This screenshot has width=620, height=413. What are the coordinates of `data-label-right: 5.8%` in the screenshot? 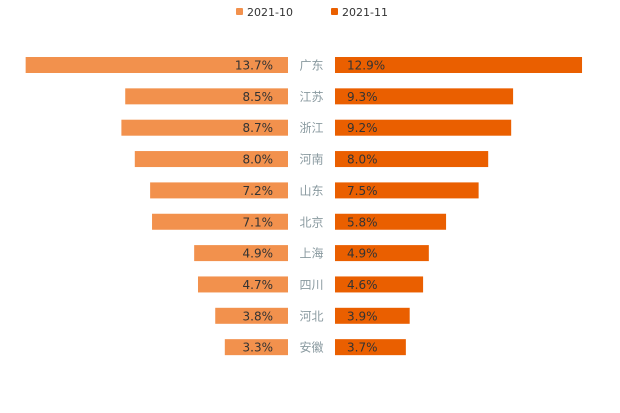 It's located at (362, 222).